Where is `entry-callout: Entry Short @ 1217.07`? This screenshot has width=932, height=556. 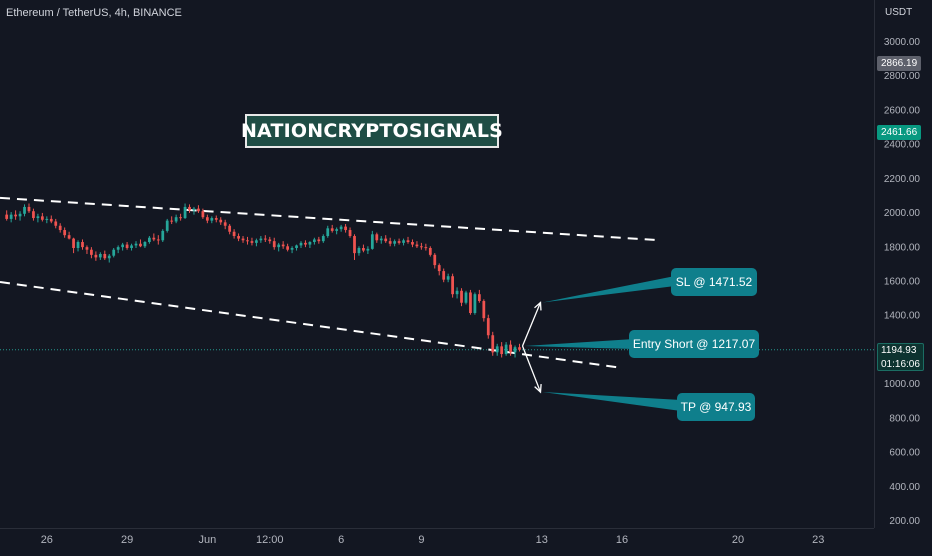
entry-callout: Entry Short @ 1217.07 is located at coordinates (694, 344).